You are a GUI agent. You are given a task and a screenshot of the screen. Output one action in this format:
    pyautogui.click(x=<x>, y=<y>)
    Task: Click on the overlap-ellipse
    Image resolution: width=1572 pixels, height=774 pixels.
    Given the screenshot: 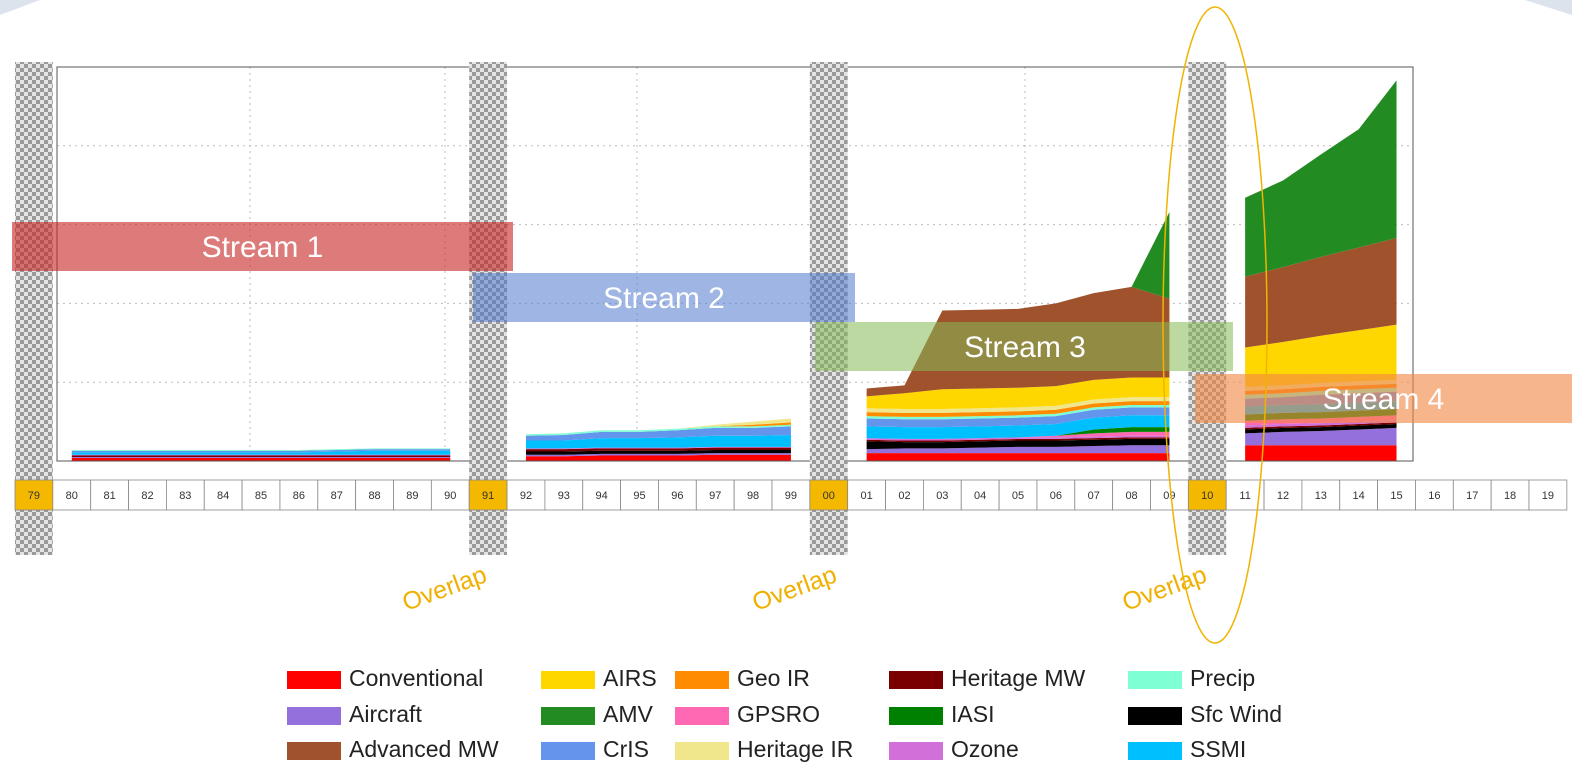 What is the action you would take?
    pyautogui.click(x=1215, y=325)
    